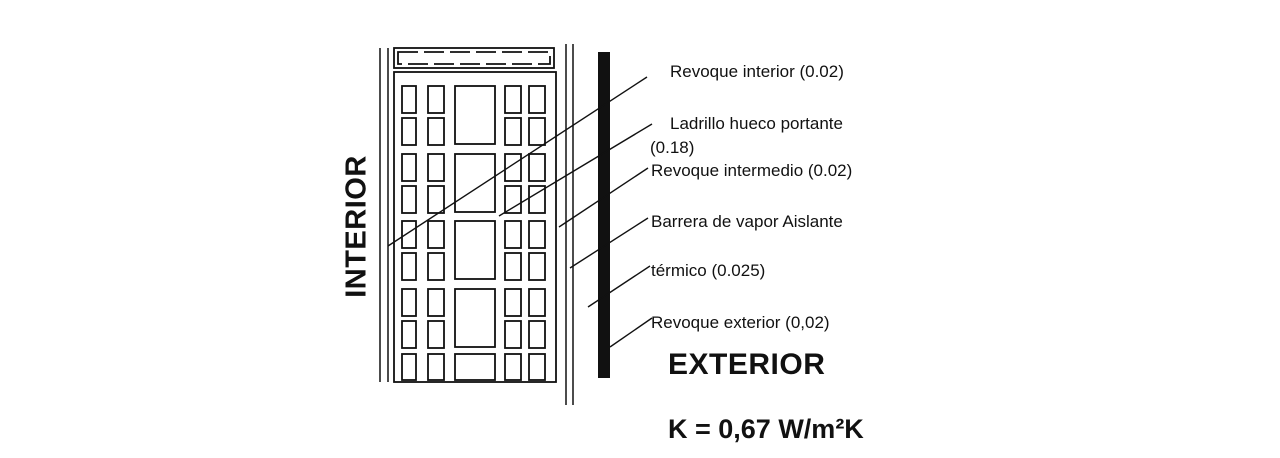  I want to click on leader-lines, so click(520, 212).